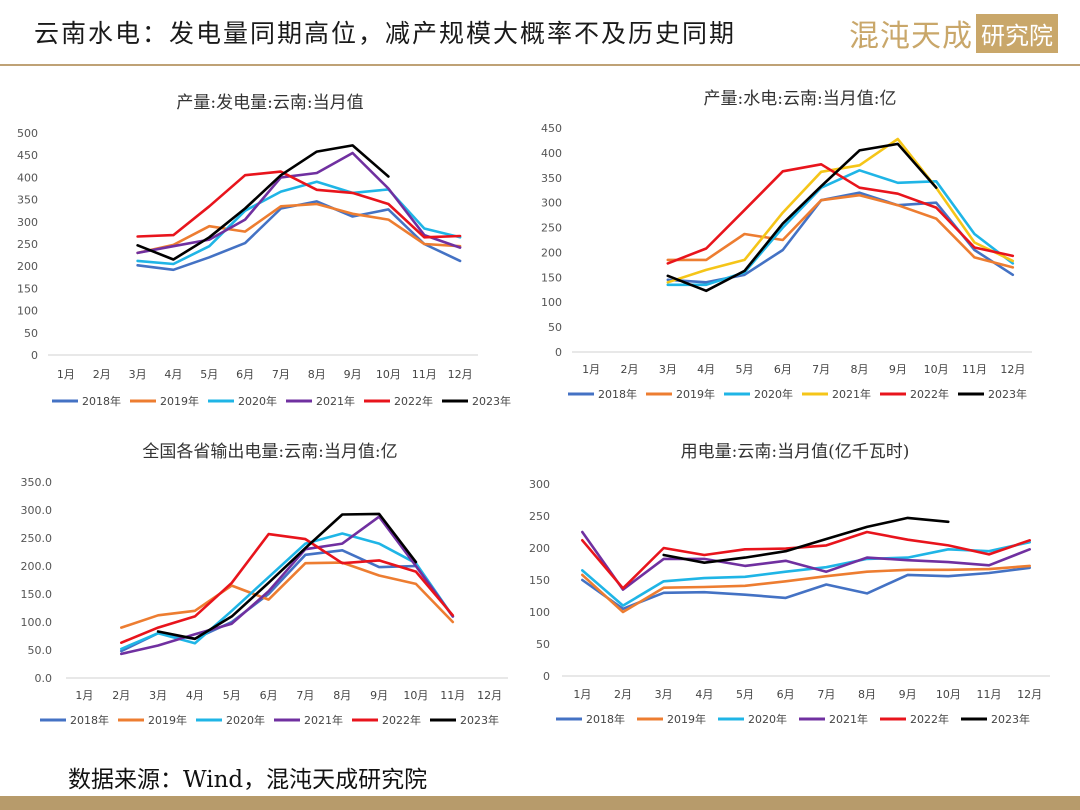 The height and width of the screenshot is (810, 1080). What do you see at coordinates (269, 452) in the screenshot?
I see `chart-title: 全国各省输出电量:云南:当月值:亿` at bounding box center [269, 452].